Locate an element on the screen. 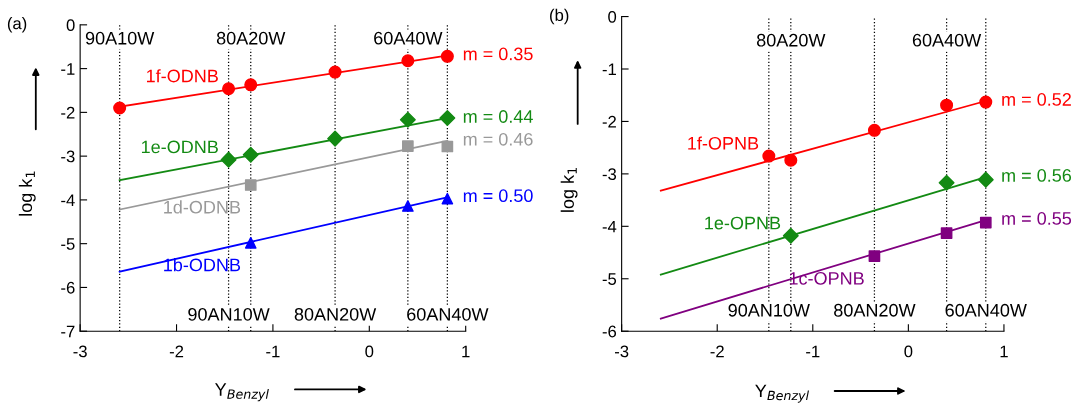  series-label: 1f-ODNB is located at coordinates (182, 76).